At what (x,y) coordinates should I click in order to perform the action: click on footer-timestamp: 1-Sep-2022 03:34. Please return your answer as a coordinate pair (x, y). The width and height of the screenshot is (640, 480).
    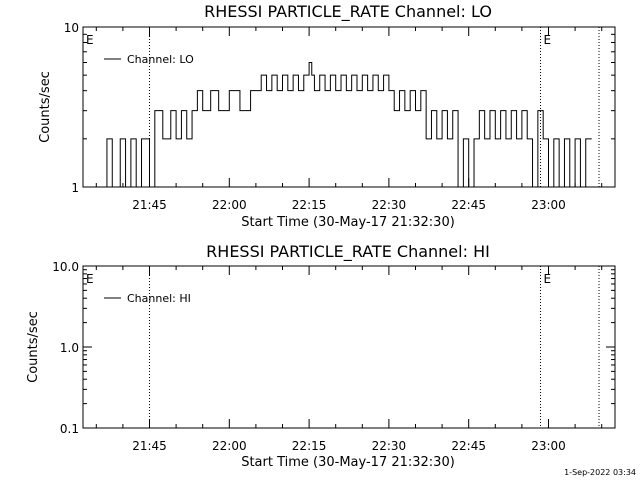
    Looking at the image, I should click on (600, 472).